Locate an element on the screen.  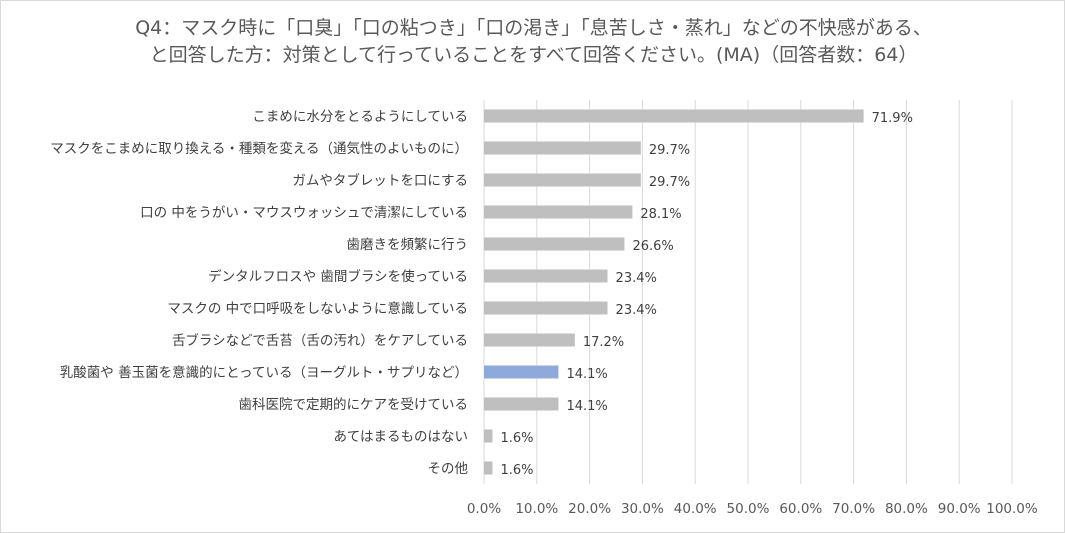
data-label: 28.1% is located at coordinates (660, 214).